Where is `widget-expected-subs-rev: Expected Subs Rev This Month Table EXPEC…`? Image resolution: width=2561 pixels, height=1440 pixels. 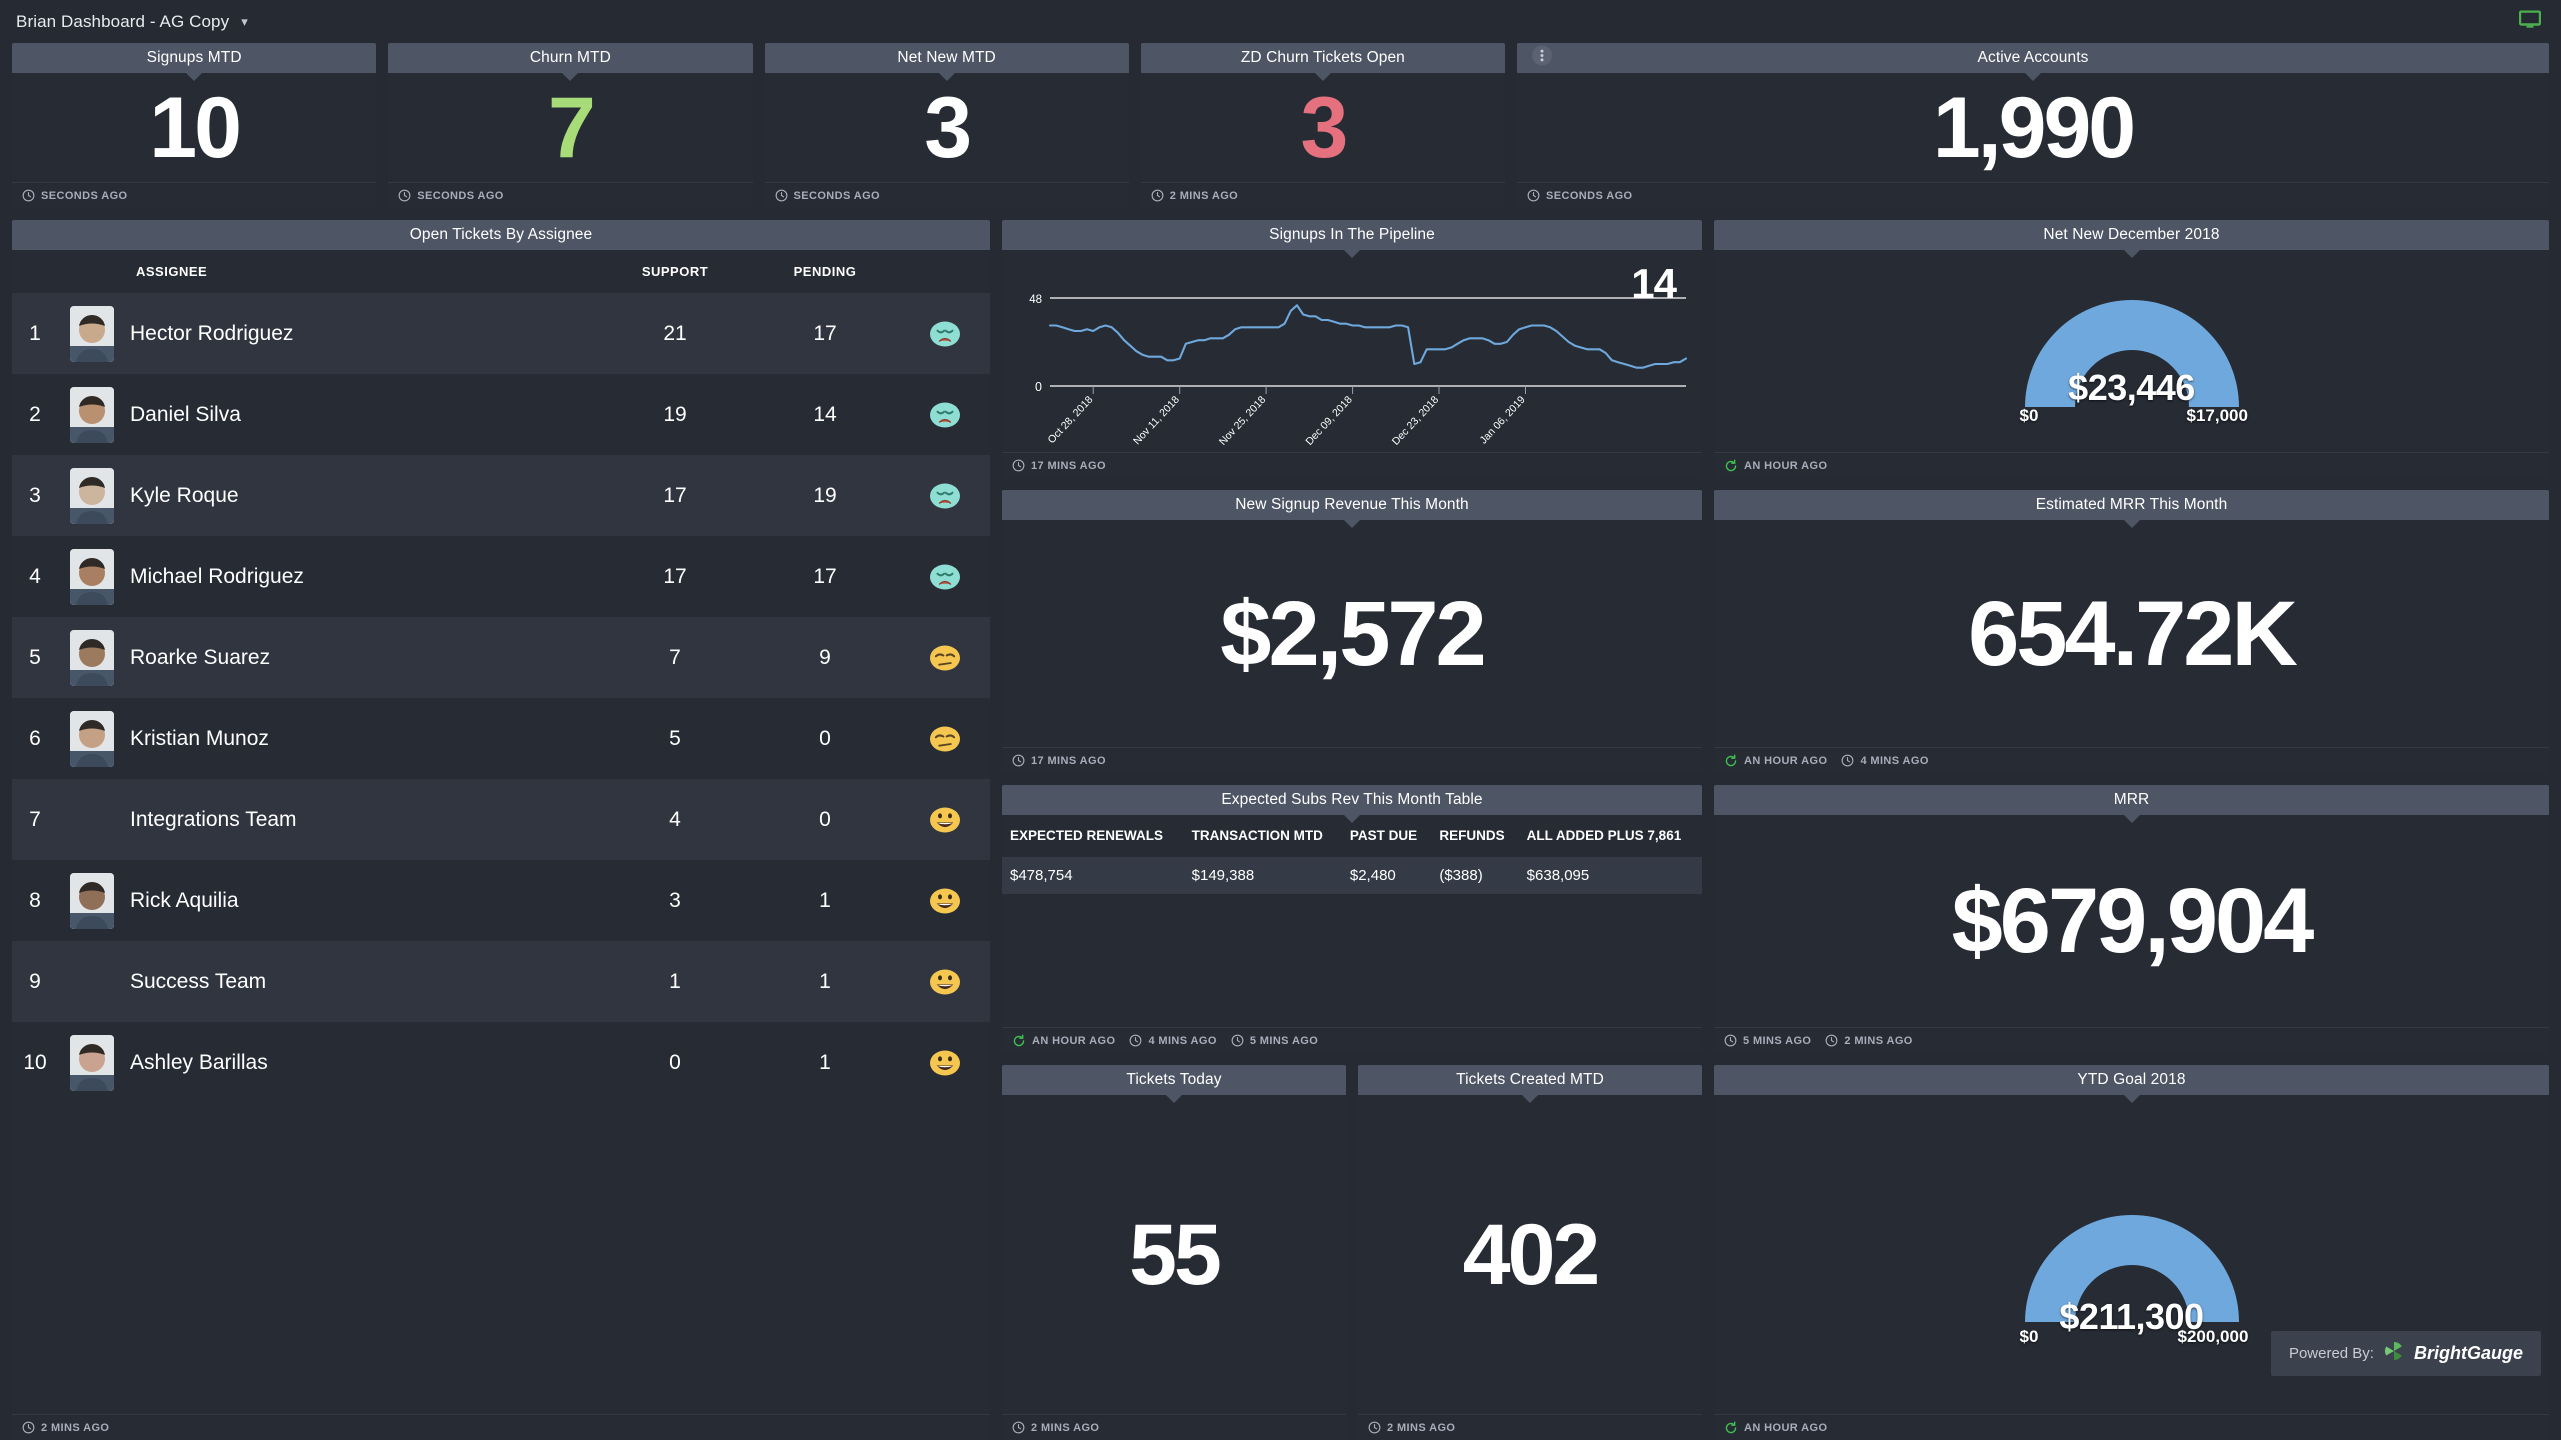 widget-expected-subs-rev: Expected Subs Rev This Month Table EXPEC… is located at coordinates (1352, 919).